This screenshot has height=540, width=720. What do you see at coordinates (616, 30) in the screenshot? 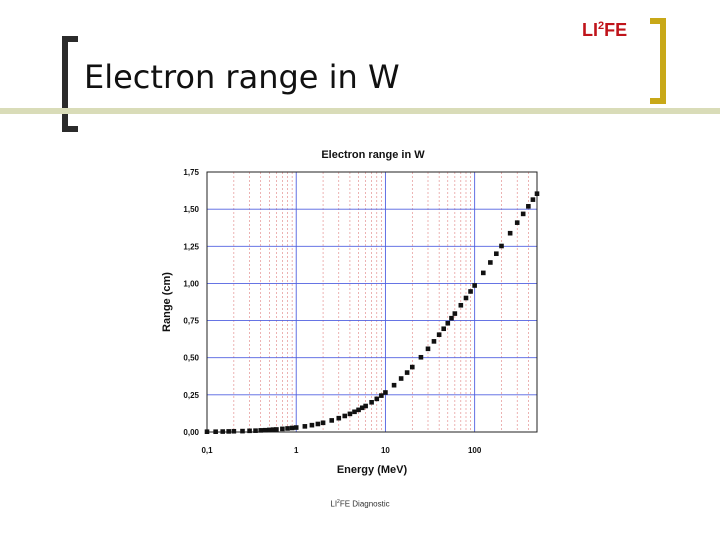
I see `brand-logo-suffix: FE` at bounding box center [616, 30].